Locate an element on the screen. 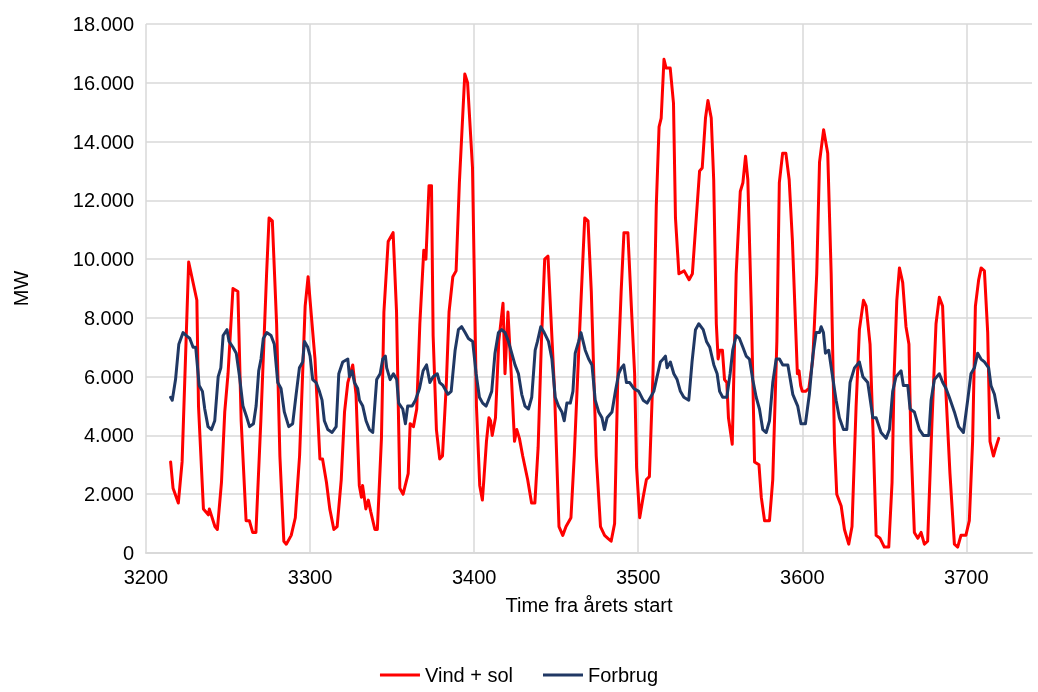 This screenshot has width=1038, height=692. legend-label: Vind + sol is located at coordinates (468, 675).